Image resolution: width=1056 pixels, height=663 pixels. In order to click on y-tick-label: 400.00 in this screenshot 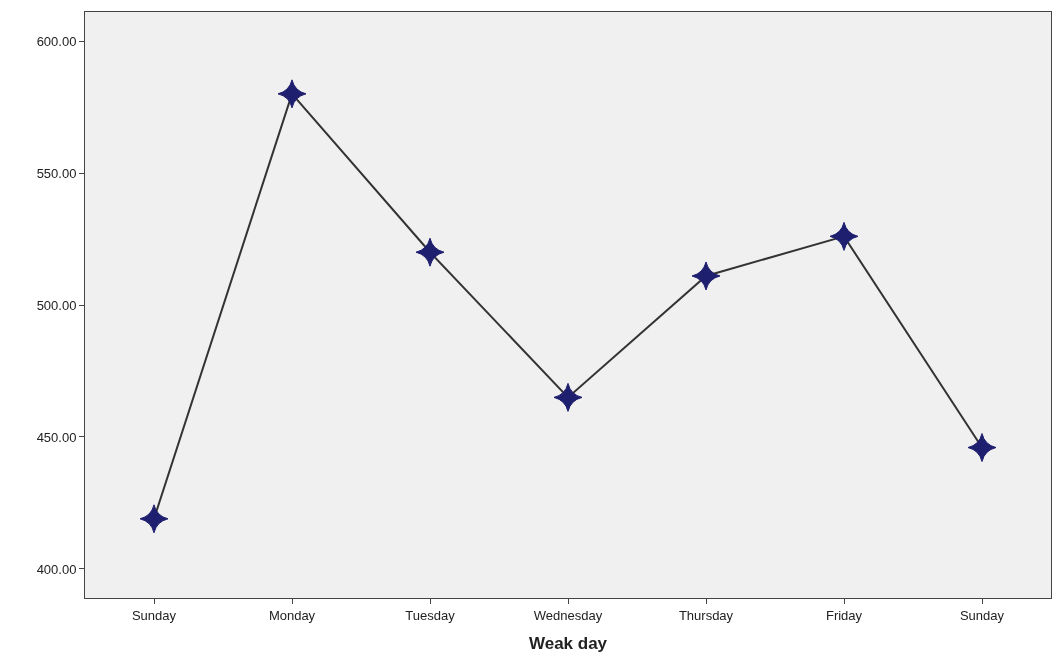, I will do `click(56, 569)`.